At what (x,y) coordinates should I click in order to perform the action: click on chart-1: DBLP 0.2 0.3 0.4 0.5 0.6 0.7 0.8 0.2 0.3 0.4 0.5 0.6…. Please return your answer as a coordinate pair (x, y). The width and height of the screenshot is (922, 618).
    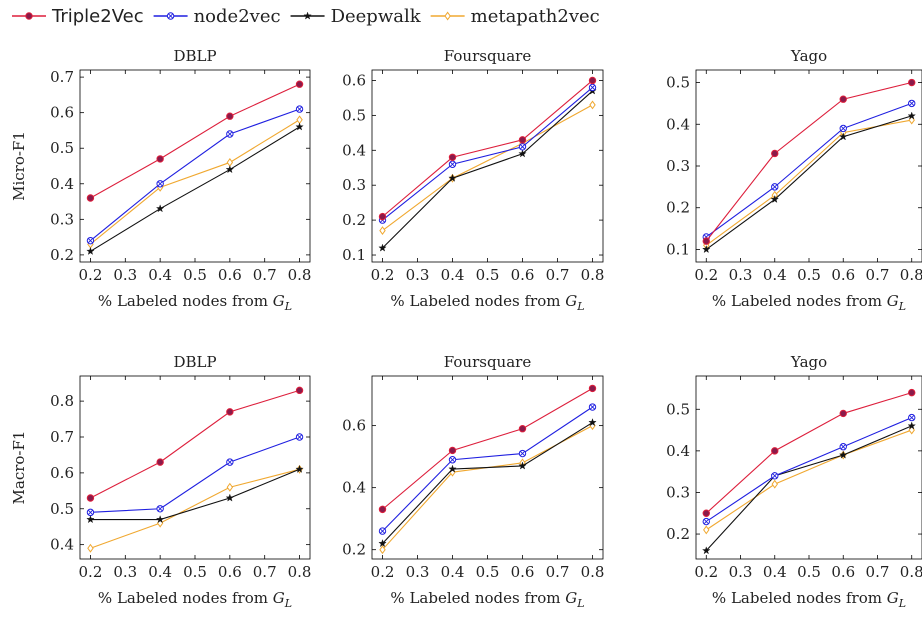
    Looking at the image, I should click on (160, 180).